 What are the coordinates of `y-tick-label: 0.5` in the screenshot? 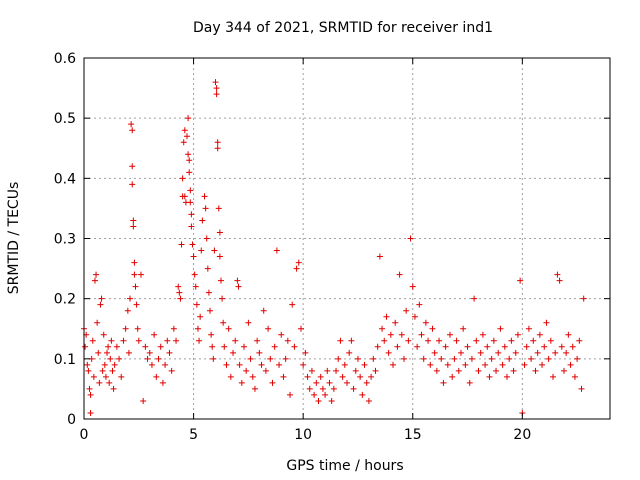 It's located at (65, 119).